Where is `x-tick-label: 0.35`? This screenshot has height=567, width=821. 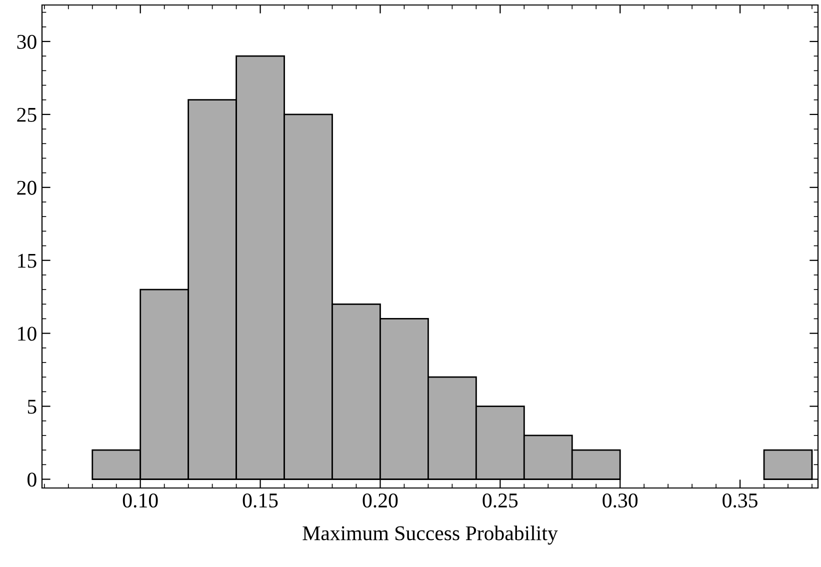
x-tick-label: 0.35 is located at coordinates (740, 500).